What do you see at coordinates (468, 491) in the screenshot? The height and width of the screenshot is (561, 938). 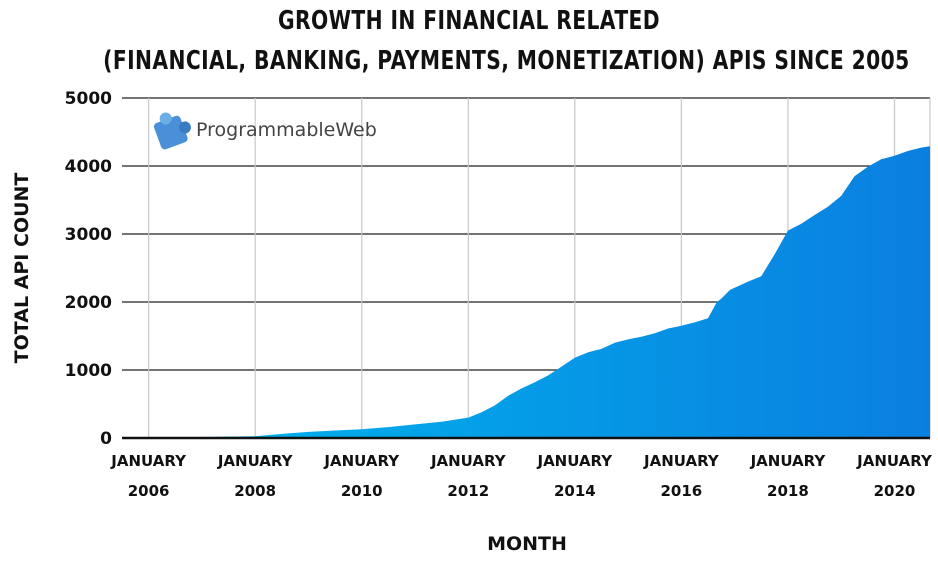 I see `x-tick-label-year: 2012` at bounding box center [468, 491].